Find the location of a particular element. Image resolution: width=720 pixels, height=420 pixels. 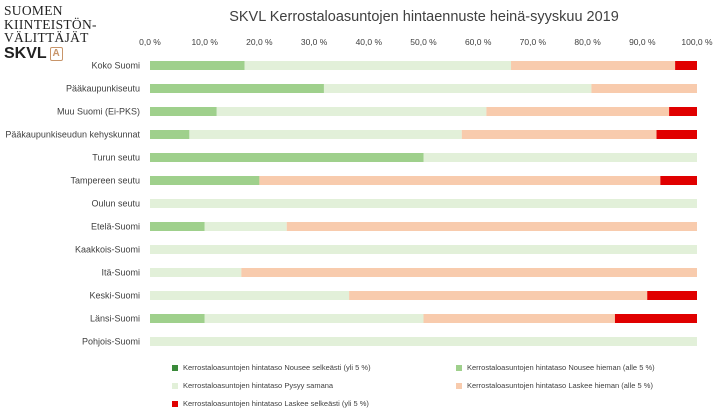

logo-brand-text: SKVL is located at coordinates (25, 53).